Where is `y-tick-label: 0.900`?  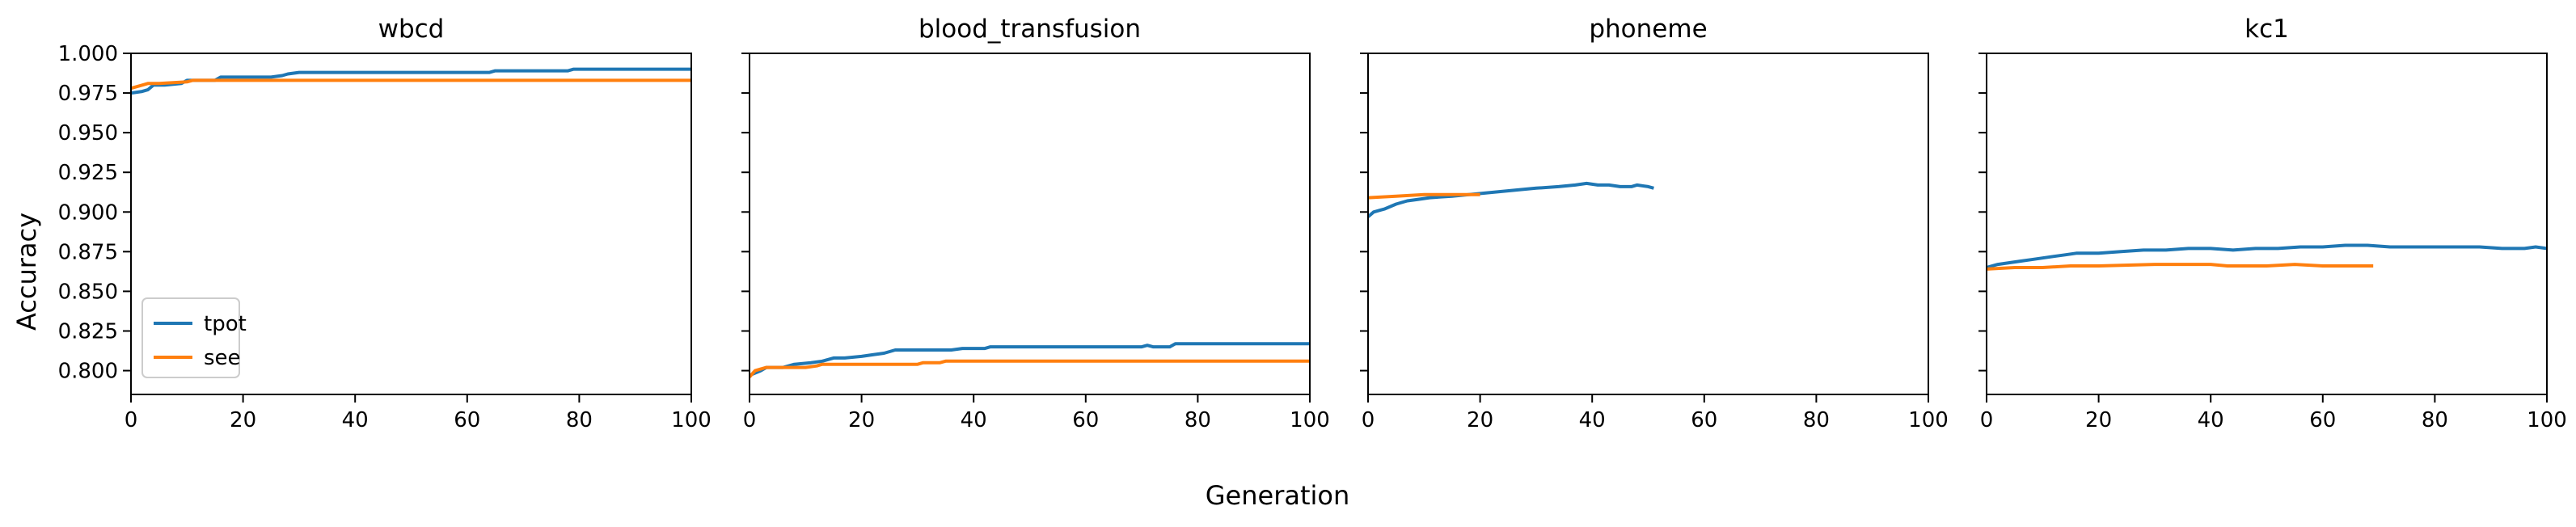
y-tick-label: 0.900 is located at coordinates (88, 213).